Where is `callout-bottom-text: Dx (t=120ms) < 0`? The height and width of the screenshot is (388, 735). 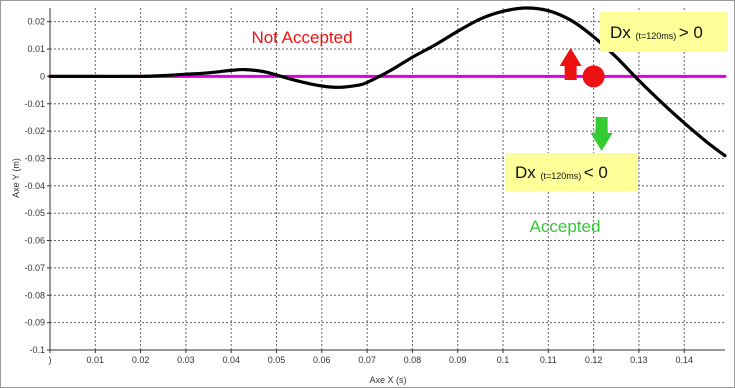 callout-bottom-text: Dx (t=120ms) < 0 is located at coordinates (561, 172).